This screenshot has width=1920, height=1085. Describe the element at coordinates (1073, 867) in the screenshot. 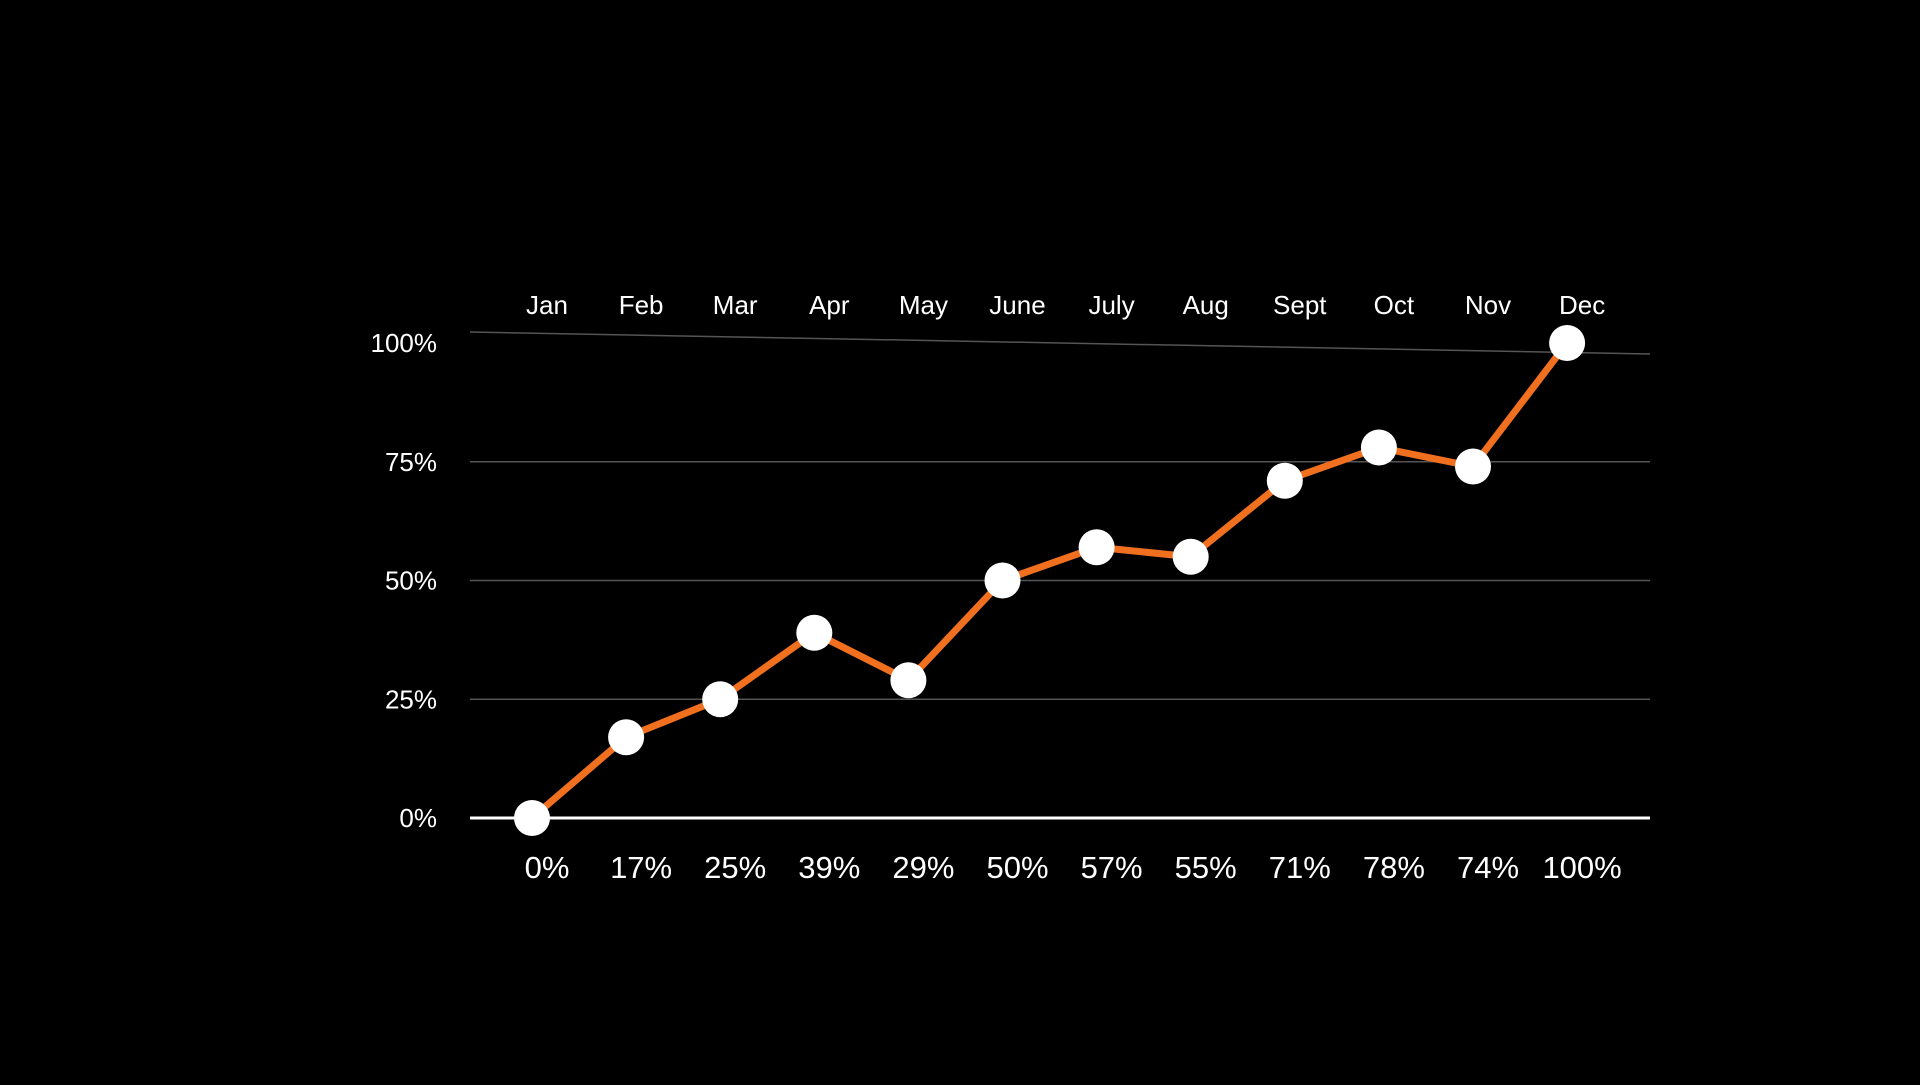

I see `data-value-labels: 0% 17% 25% 39% 29% 50% 57% 55% 71% 78% 74% 100%` at that location.